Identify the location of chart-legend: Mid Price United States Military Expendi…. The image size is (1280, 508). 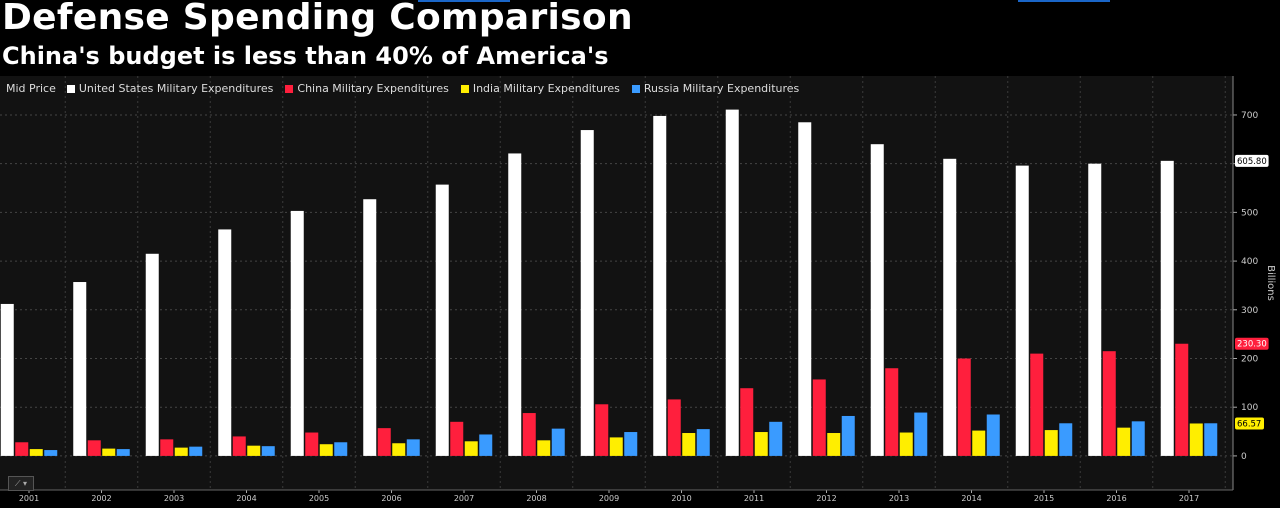
(408, 88).